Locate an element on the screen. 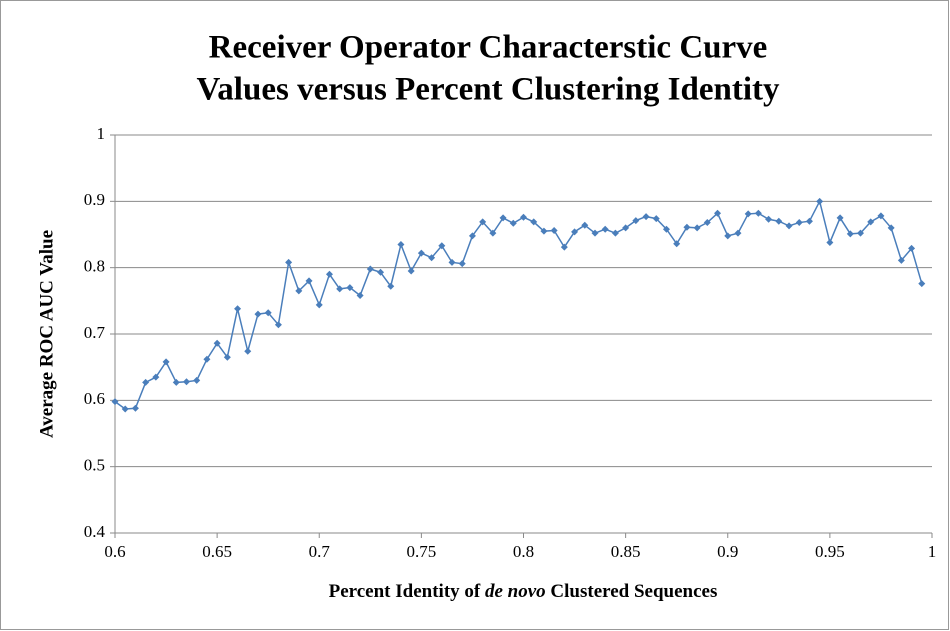 This screenshot has height=631, width=950. x-tick-label: 0.75 is located at coordinates (422, 551).